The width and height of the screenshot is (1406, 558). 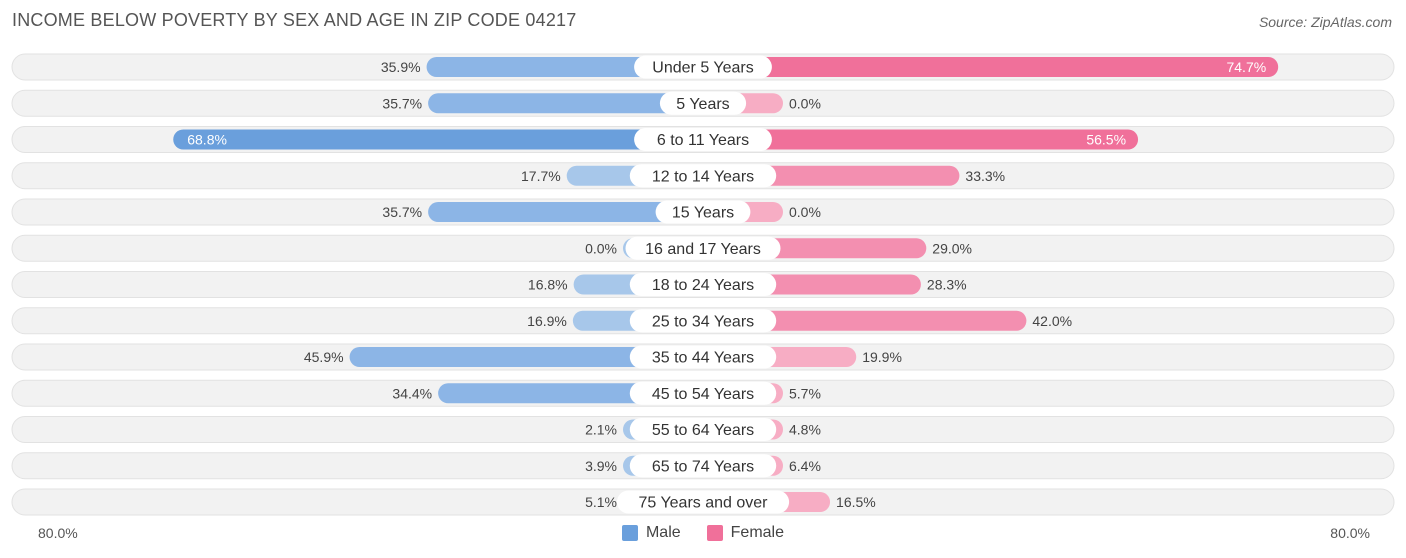 What do you see at coordinates (401, 67) in the screenshot?
I see `male-value-label: 35.9%` at bounding box center [401, 67].